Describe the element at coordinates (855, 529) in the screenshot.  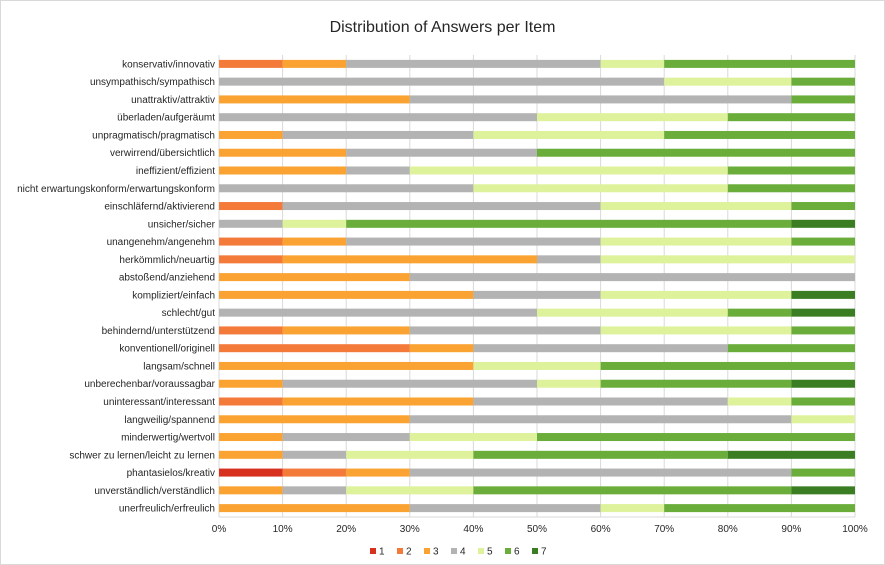
I see `x-tick-label: 100%` at that location.